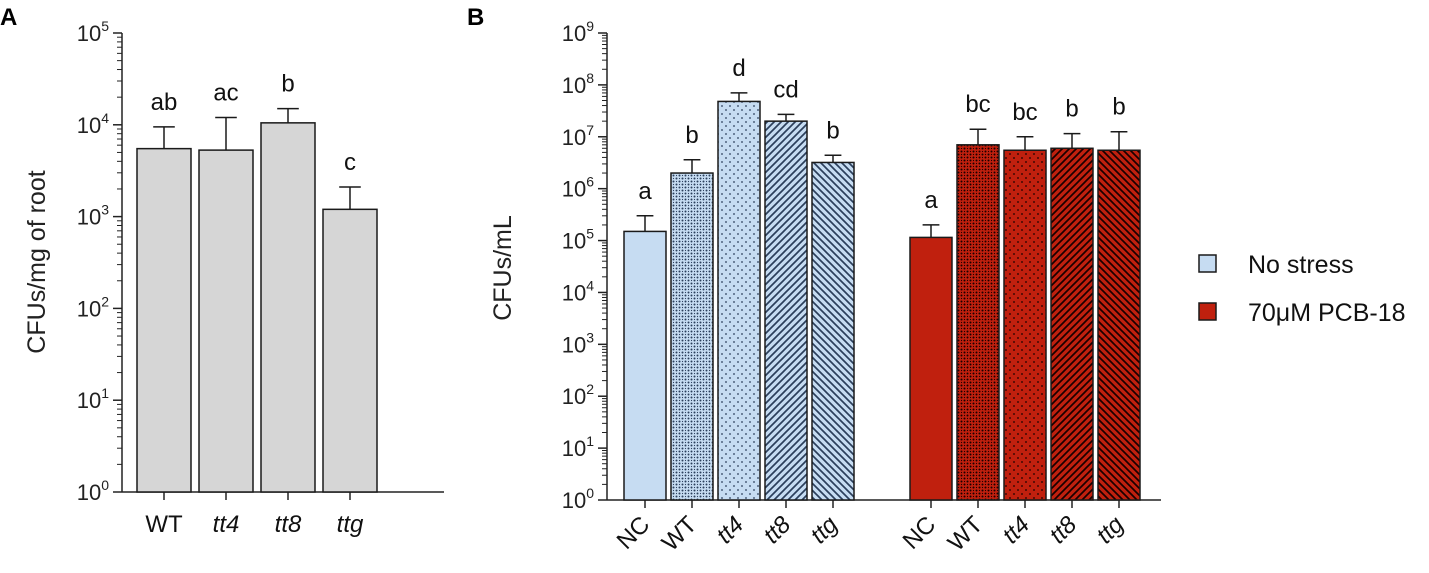 The height and width of the screenshot is (573, 1429). I want to click on y-tick-label: 10⁸, so click(578, 84).